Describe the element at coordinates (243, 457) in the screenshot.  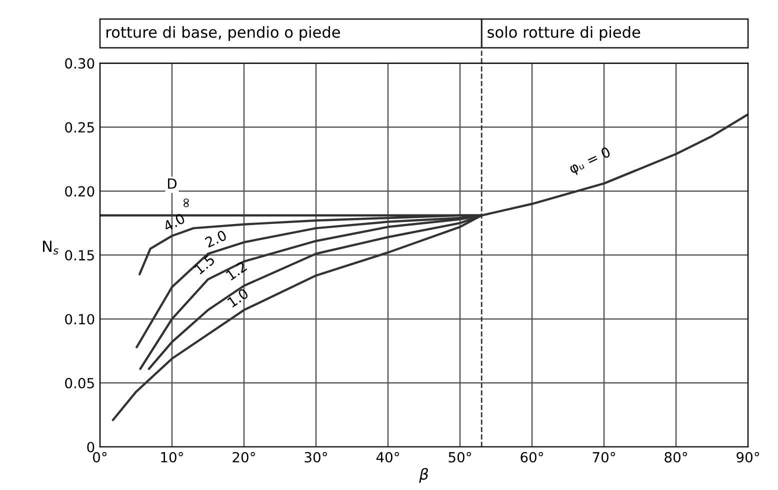
I see `x-tick-label: 20°` at that location.